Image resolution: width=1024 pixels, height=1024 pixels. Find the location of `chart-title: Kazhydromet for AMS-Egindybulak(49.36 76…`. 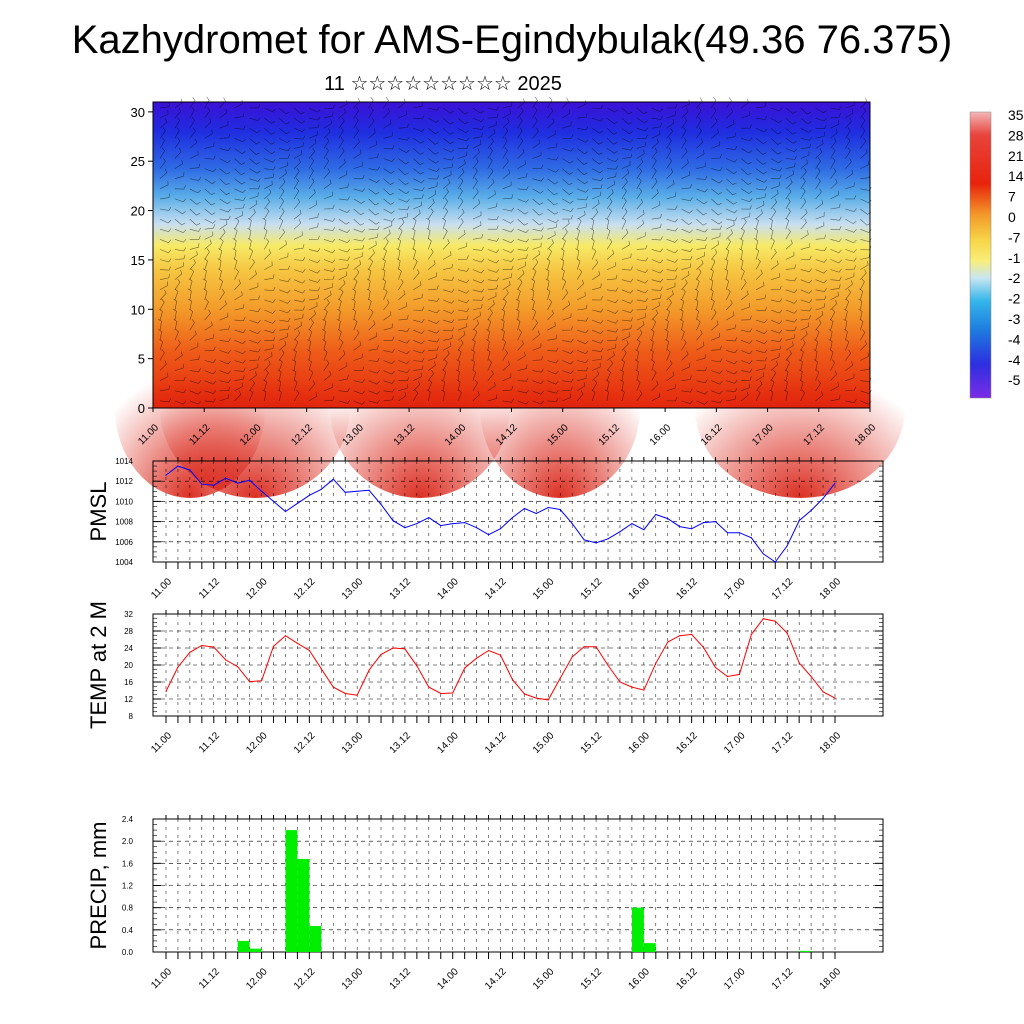

chart-title: Kazhydromet for AMS-Egindybulak(49.36 76… is located at coordinates (512, 40).